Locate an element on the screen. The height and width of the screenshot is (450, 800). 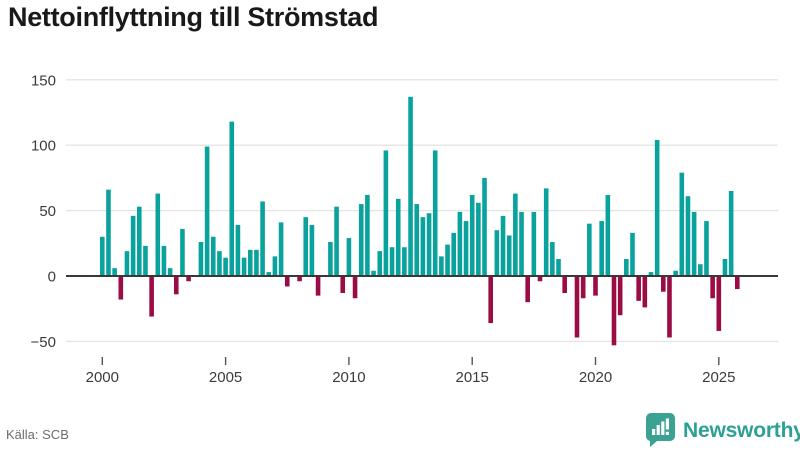
bar-2000-q88 is located at coordinates (645, 292).